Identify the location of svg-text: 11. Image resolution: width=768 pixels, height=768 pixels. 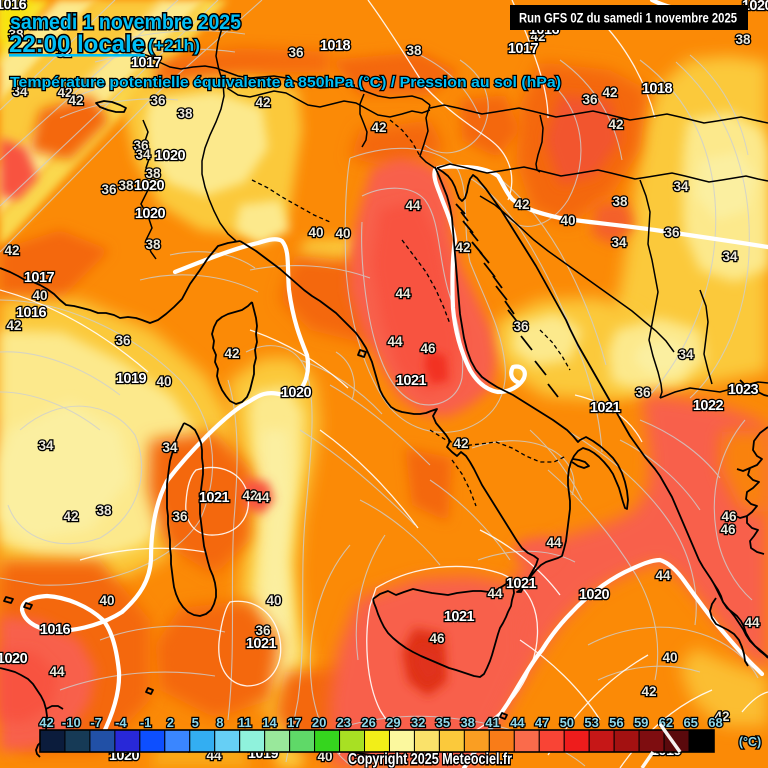
(245, 722).